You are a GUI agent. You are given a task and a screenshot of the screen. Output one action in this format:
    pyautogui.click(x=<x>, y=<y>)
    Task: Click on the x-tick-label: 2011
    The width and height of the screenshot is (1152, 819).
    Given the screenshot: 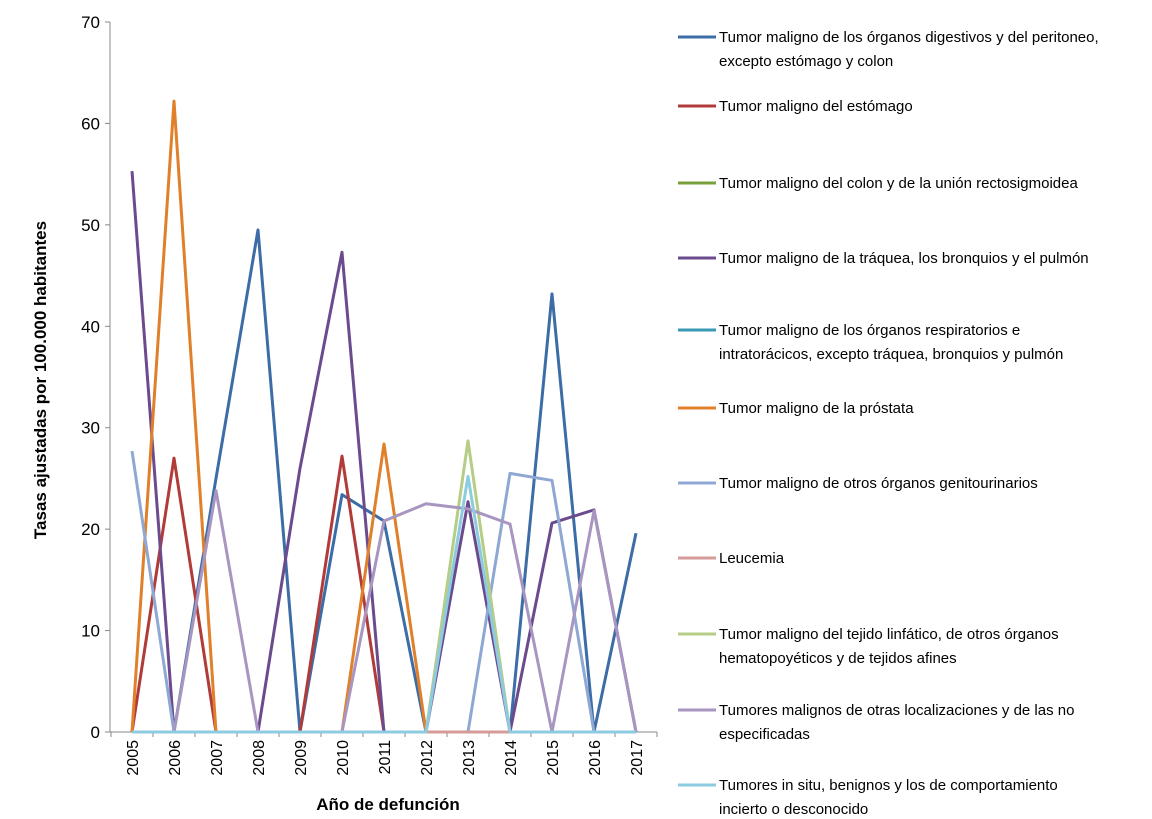 What is the action you would take?
    pyautogui.click(x=385, y=757)
    